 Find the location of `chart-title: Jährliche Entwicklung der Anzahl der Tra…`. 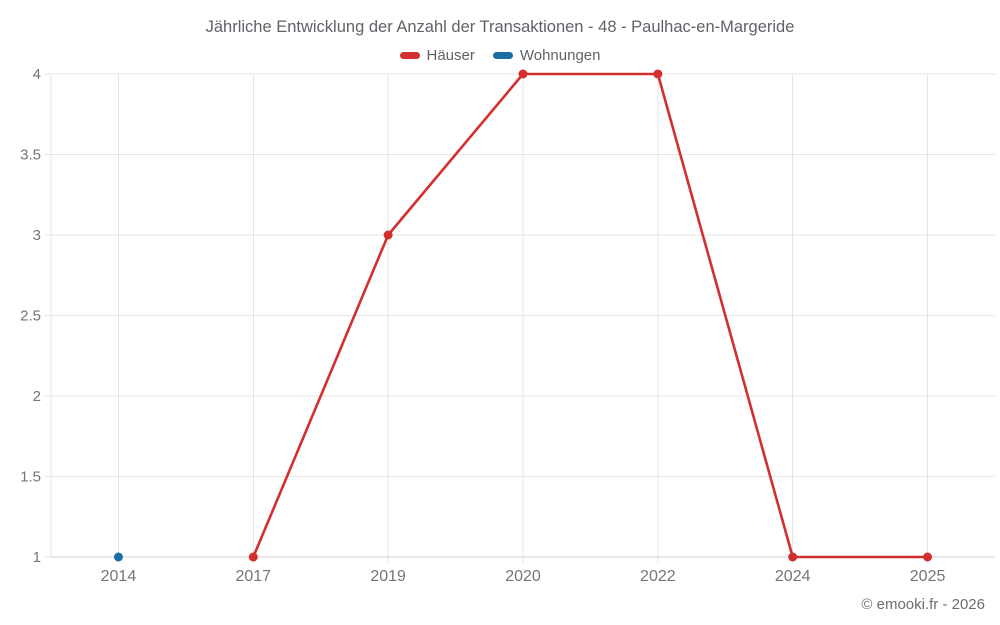

chart-title: Jährliche Entwicklung der Anzahl der Tra… is located at coordinates (500, 27).